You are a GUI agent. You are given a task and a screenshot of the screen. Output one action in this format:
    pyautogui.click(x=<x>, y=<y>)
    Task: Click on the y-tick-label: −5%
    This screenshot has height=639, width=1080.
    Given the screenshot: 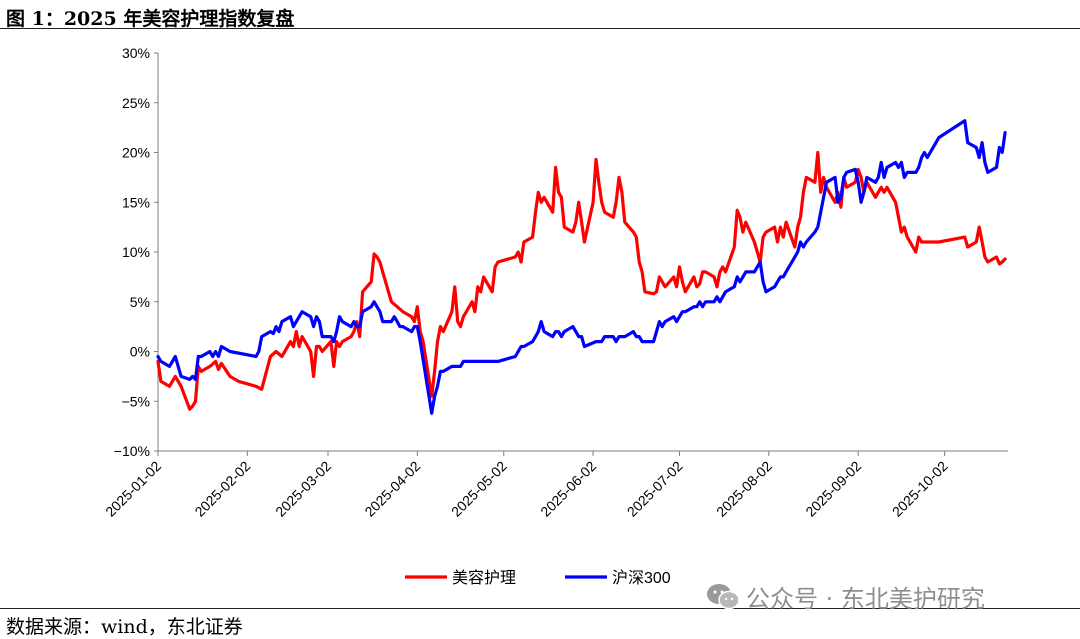 What is the action you would take?
    pyautogui.click(x=136, y=401)
    